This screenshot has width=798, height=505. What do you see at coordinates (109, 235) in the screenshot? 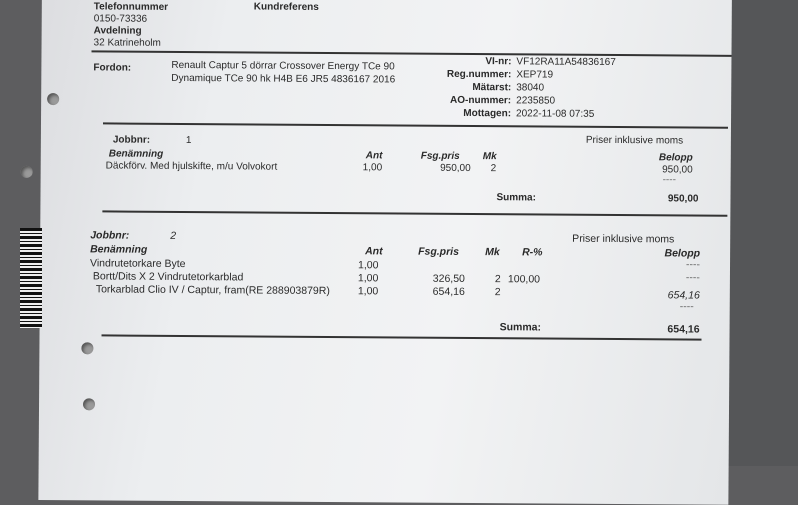
I see `job2-label: Jobbnr:` at bounding box center [109, 235].